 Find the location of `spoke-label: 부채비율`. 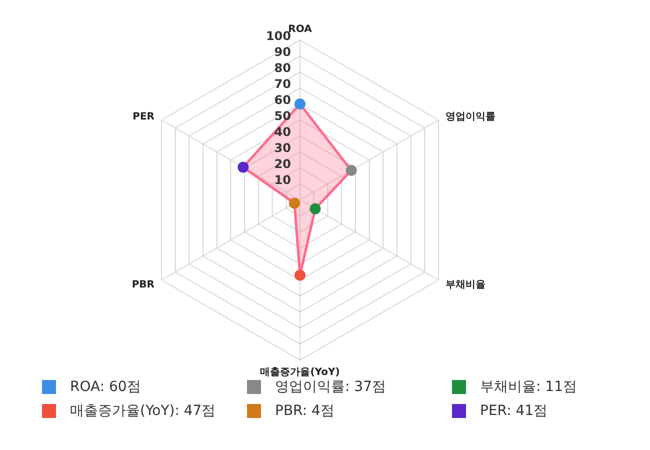

spoke-label: 부채비율 is located at coordinates (465, 285).